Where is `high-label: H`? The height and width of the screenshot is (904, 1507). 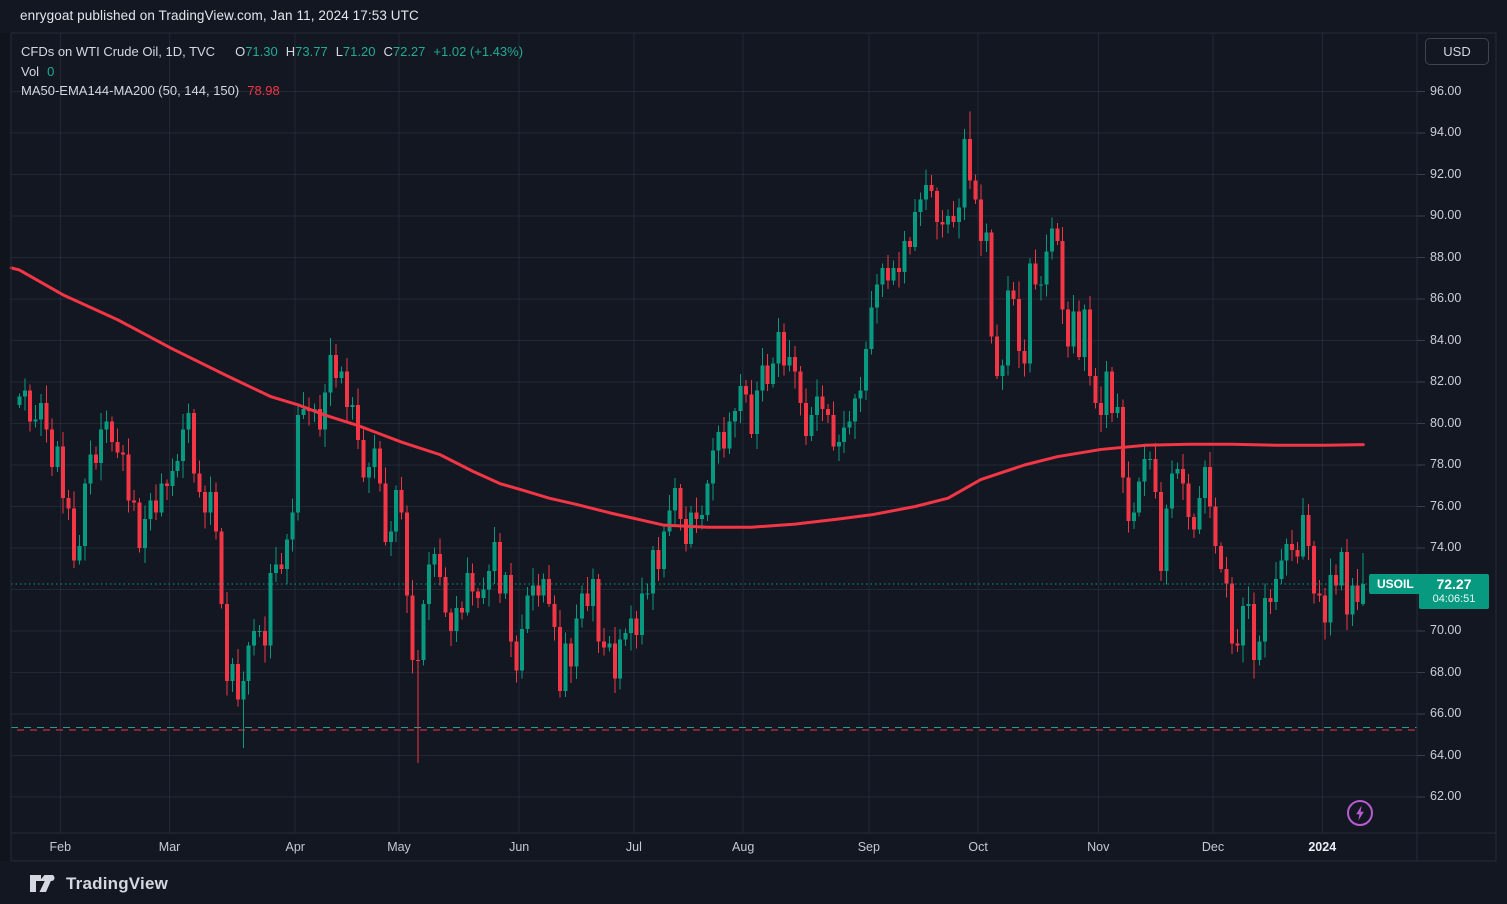
high-label: H is located at coordinates (290, 51).